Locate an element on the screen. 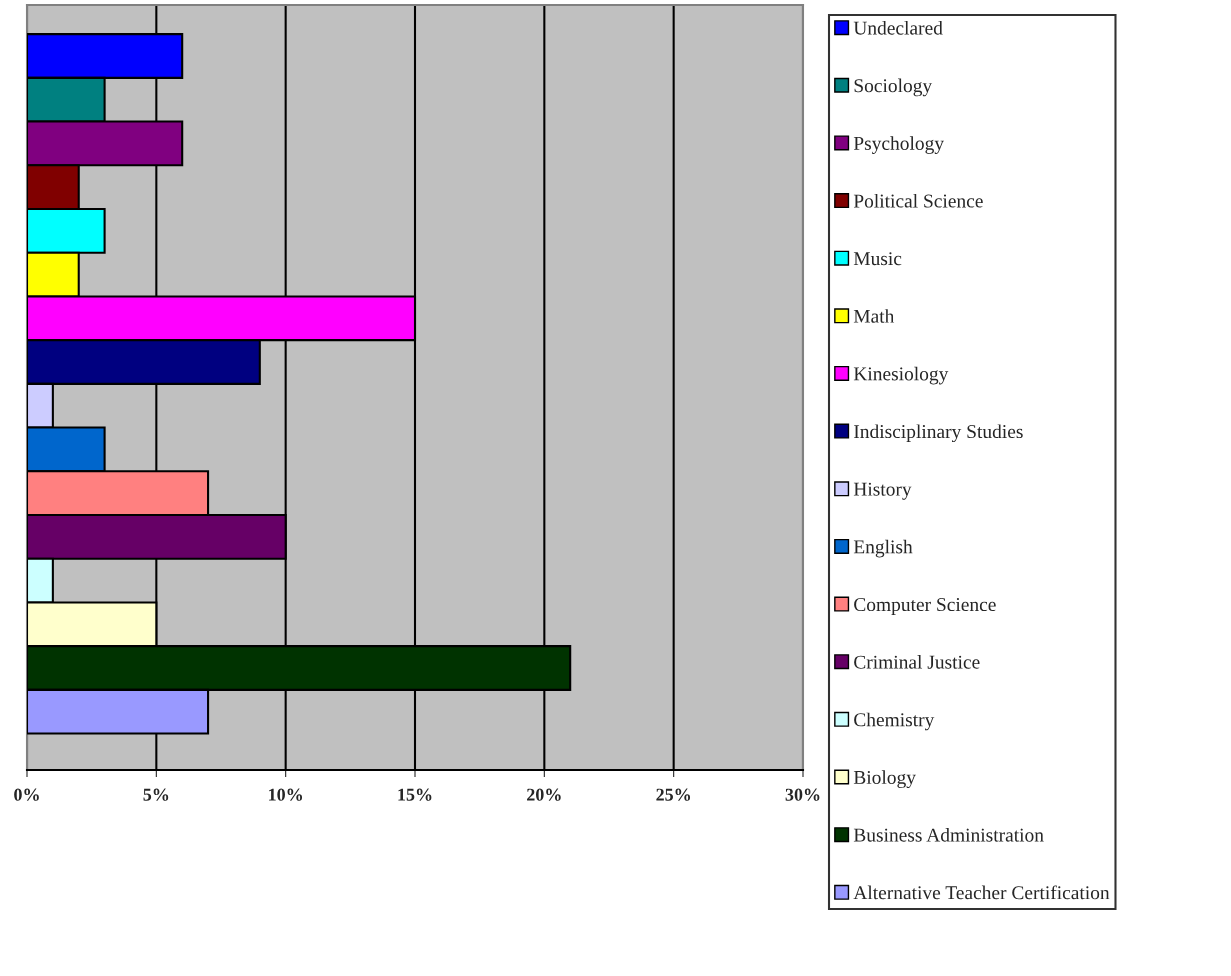  legend-label: Alternative Teacher Certification is located at coordinates (981, 892).